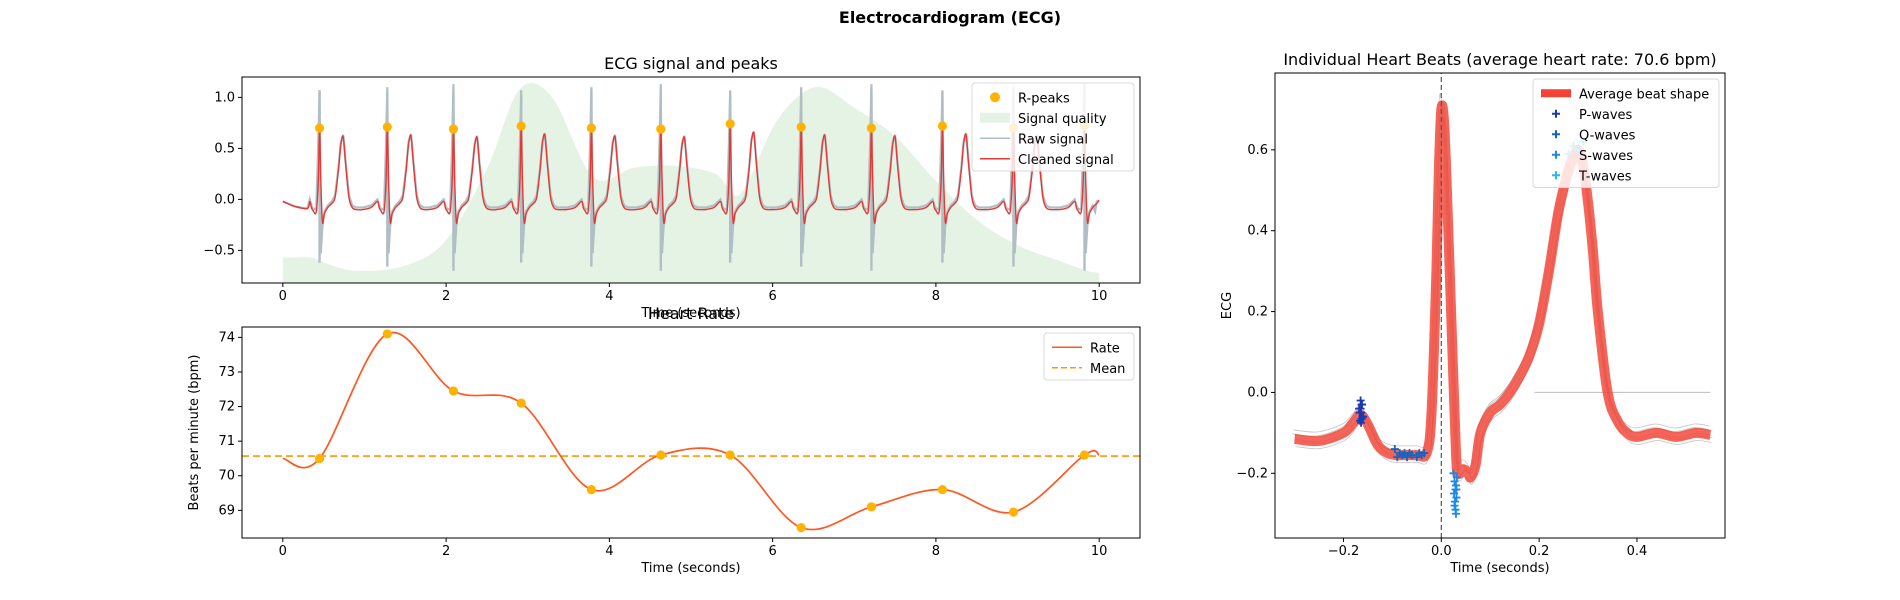  What do you see at coordinates (224, 199) in the screenshot?
I see `y-tick-label: 0.0` at bounding box center [224, 199].